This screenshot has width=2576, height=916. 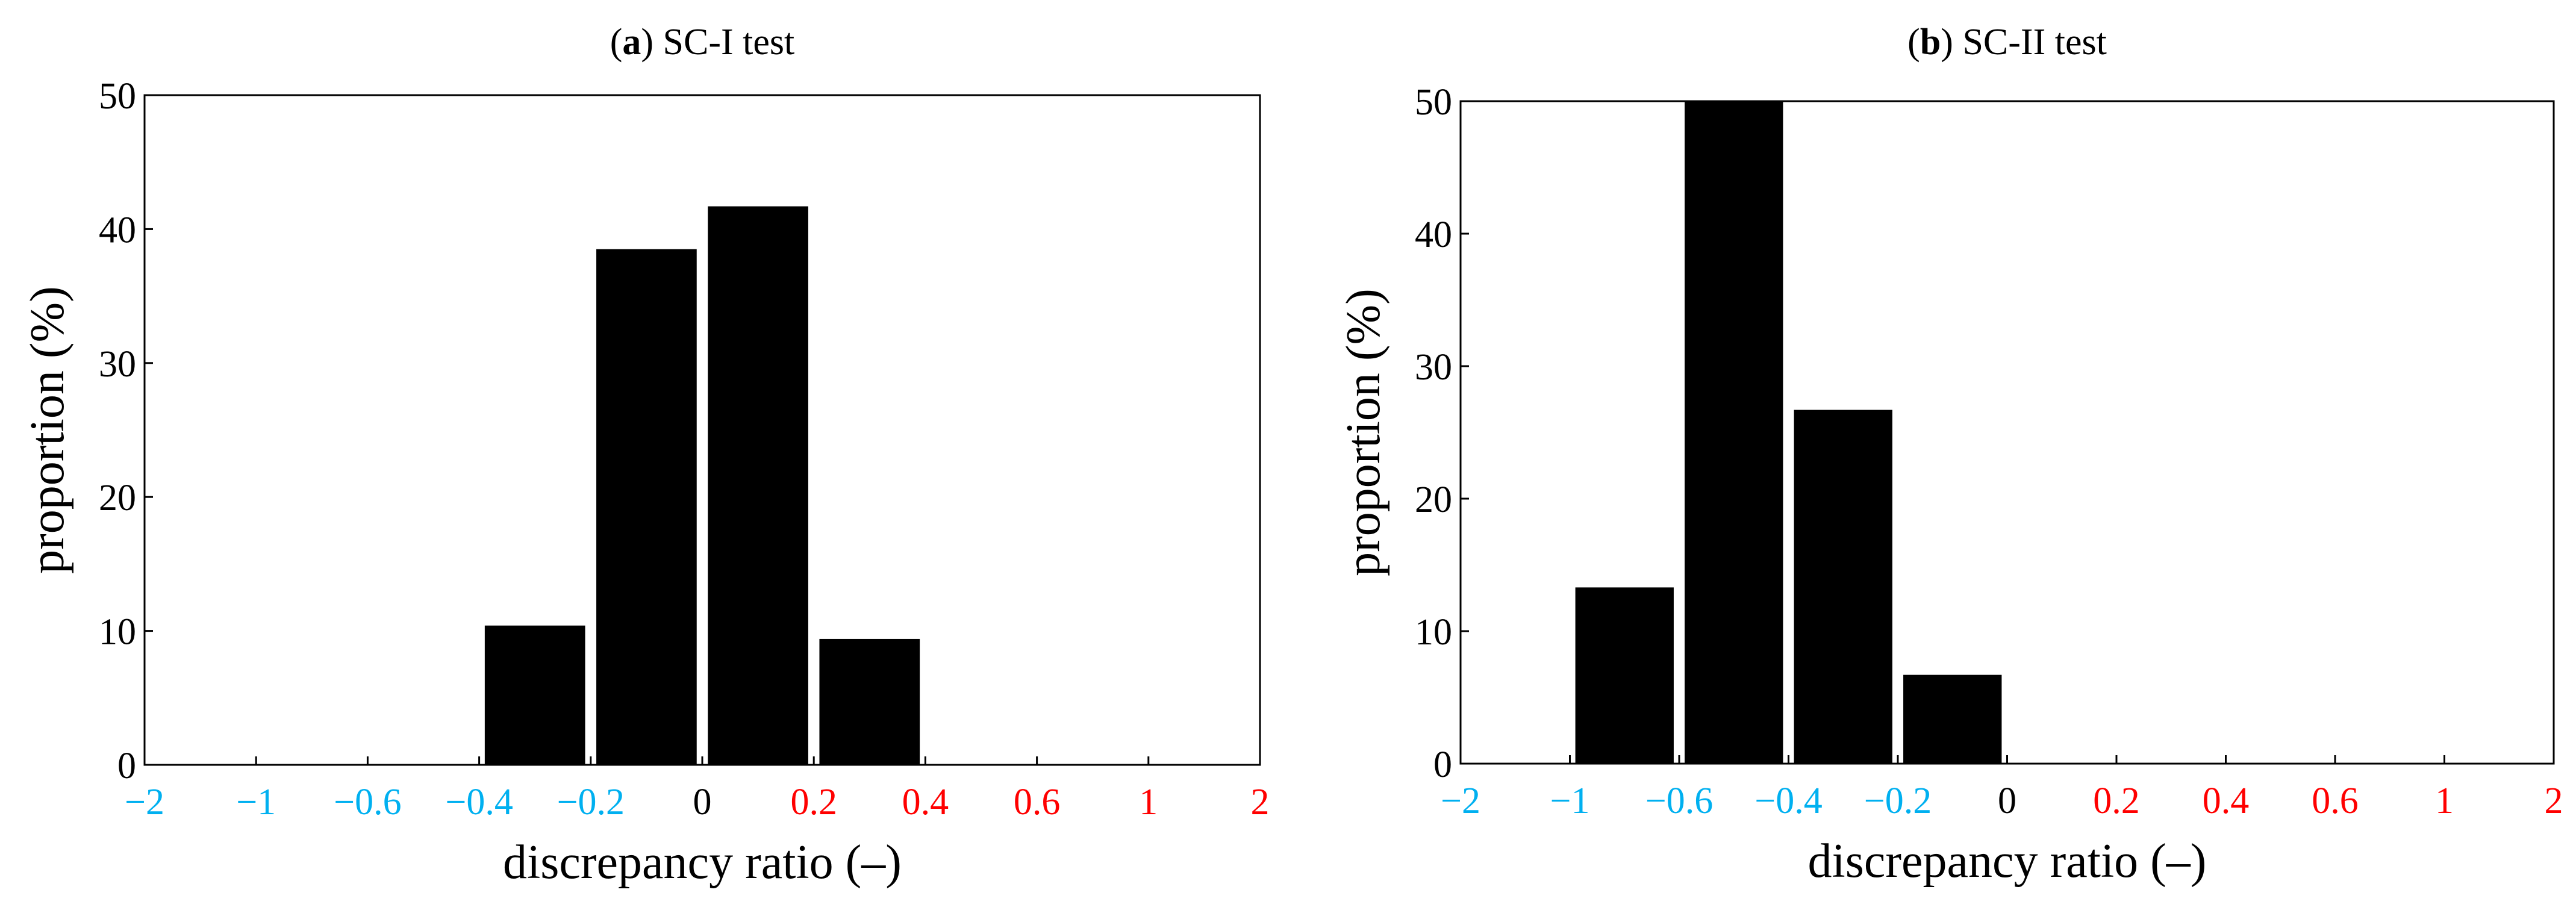 I want to click on chart-title-text: SC-II test, so click(x=2034, y=42).